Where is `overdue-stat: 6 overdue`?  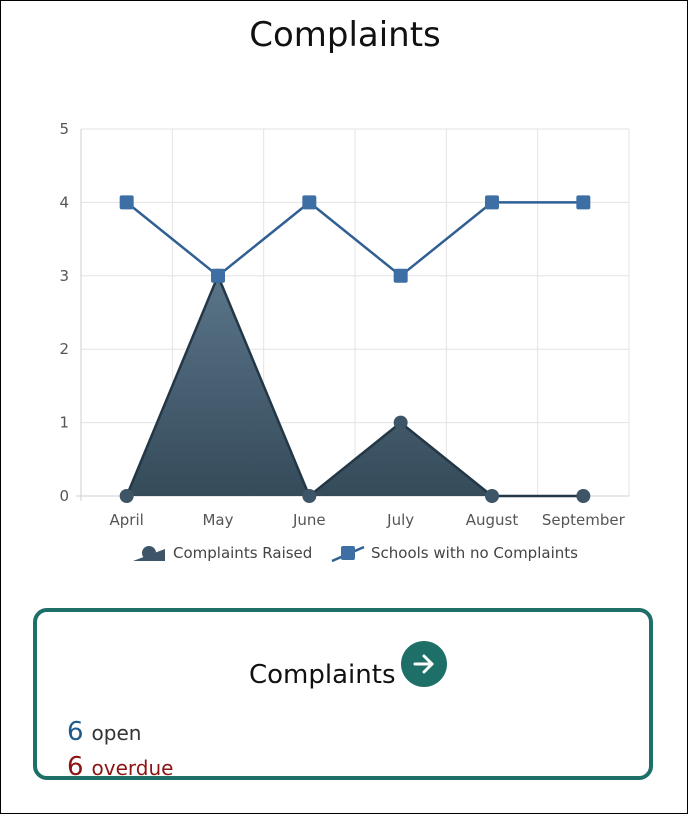 overdue-stat: 6 overdue is located at coordinates (120, 767).